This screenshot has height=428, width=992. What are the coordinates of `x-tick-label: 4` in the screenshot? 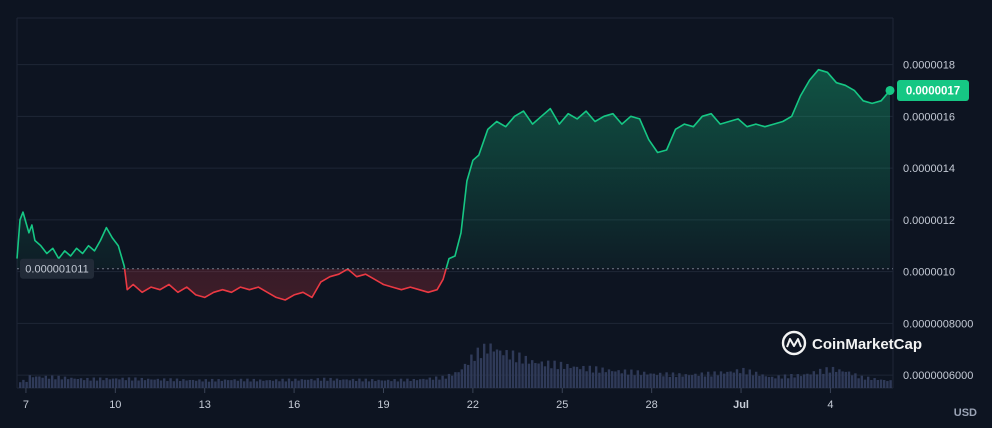 It's located at (830, 405).